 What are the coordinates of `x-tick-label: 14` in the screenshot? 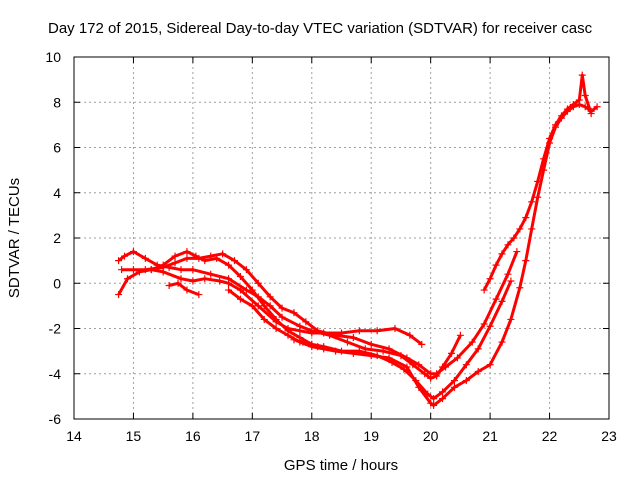 It's located at (74, 436).